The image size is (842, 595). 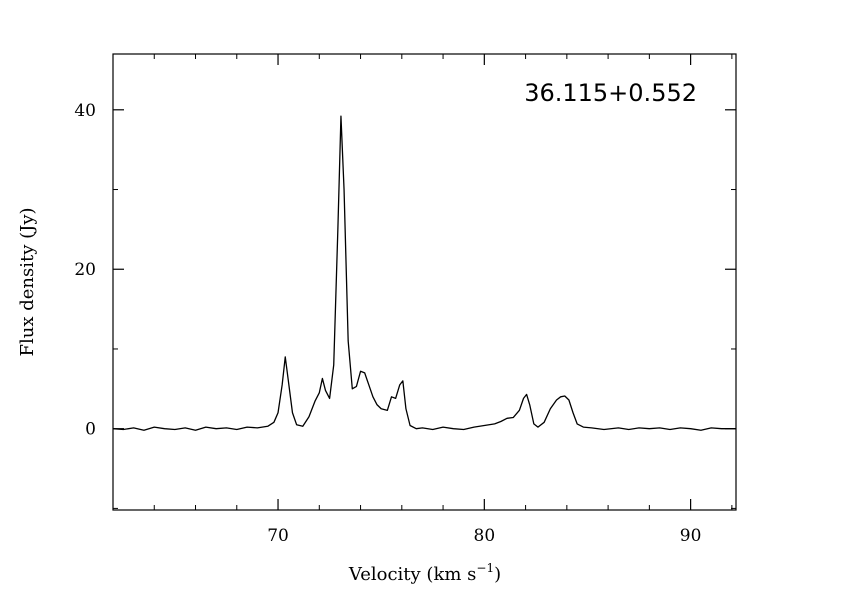 I want to click on y-tick-labels: 0 20 40, so click(x=85, y=270).